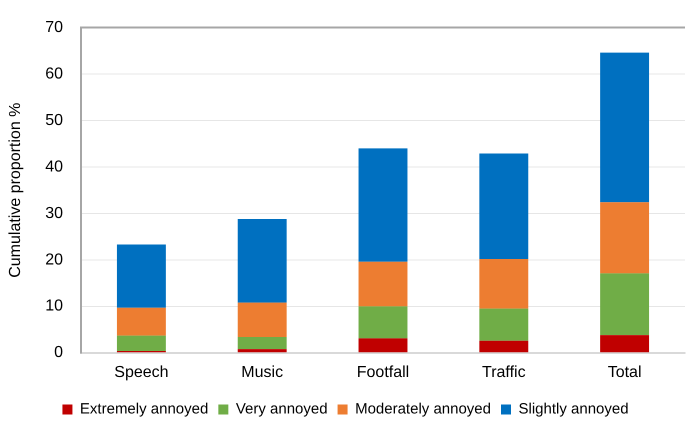 This screenshot has width=688, height=427. I want to click on x-tick-label: Total, so click(625, 372).